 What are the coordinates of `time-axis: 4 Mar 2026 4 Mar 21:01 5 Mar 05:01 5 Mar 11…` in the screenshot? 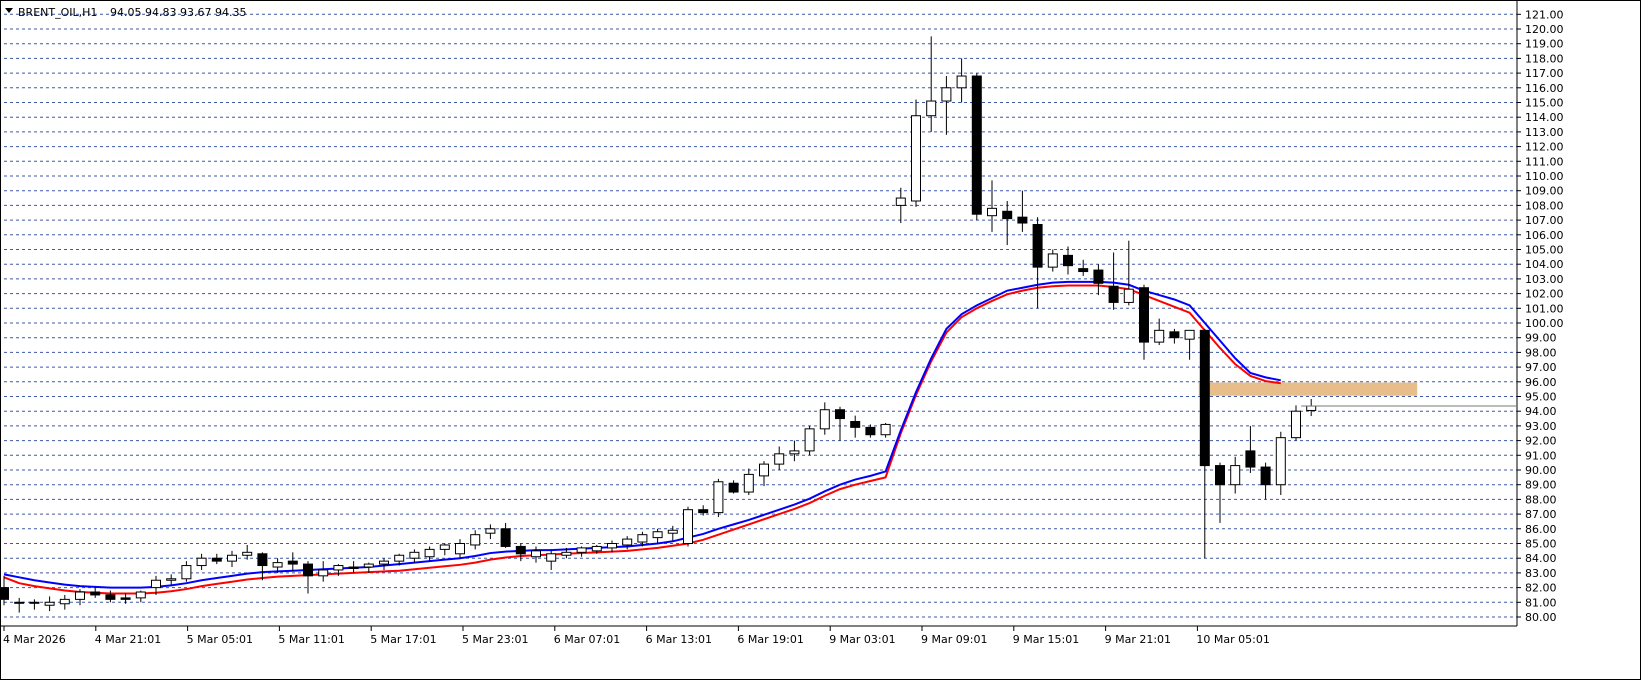 It's located at (636, 636).